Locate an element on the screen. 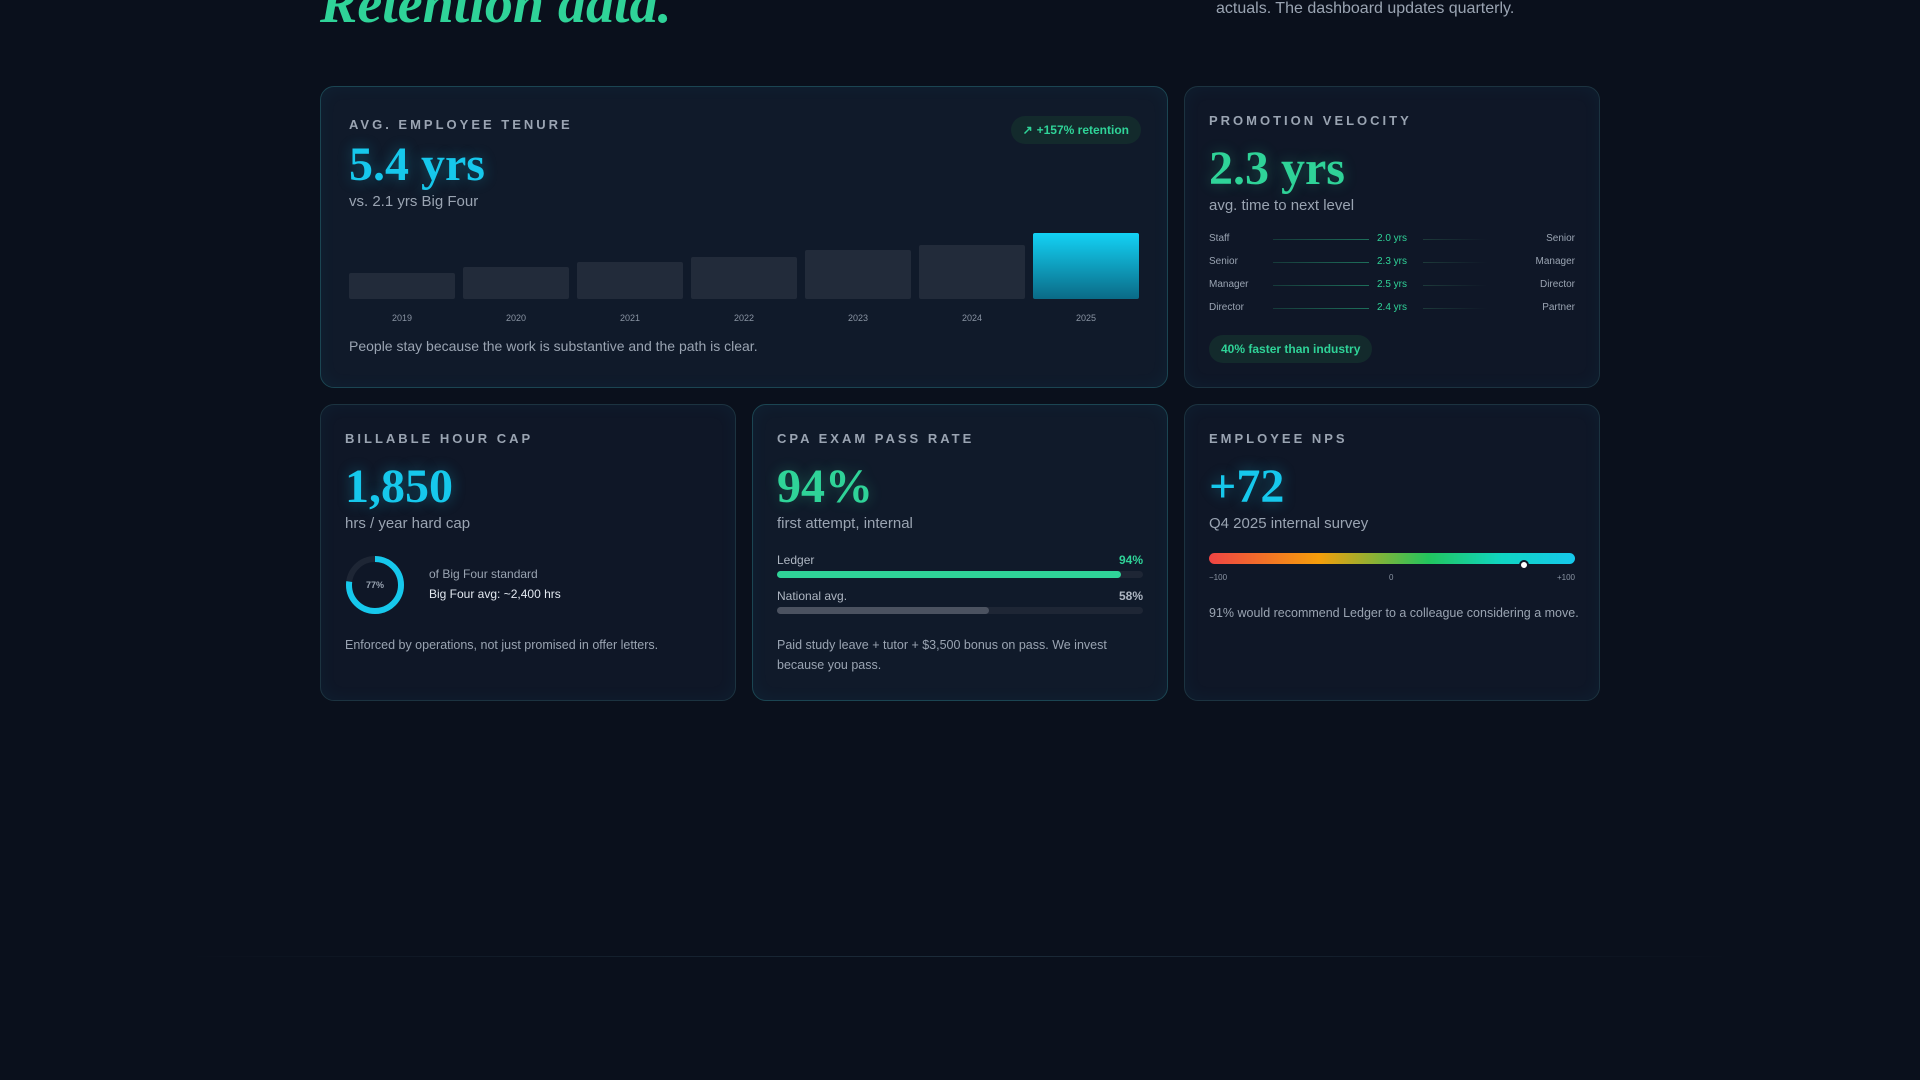  bar-2022 is located at coordinates (744, 278).